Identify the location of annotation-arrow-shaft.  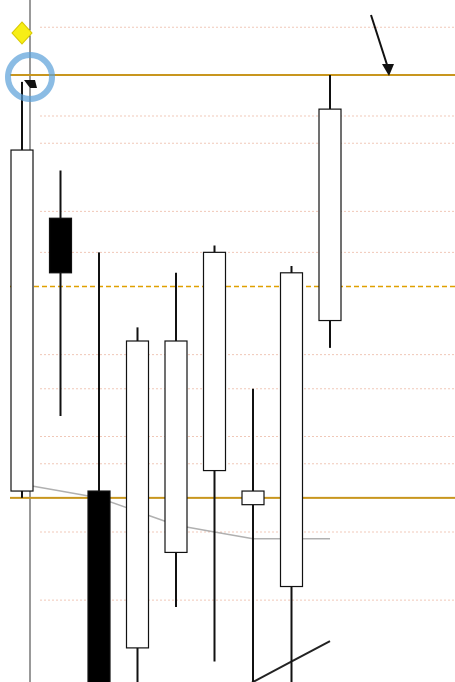
(380, 43).